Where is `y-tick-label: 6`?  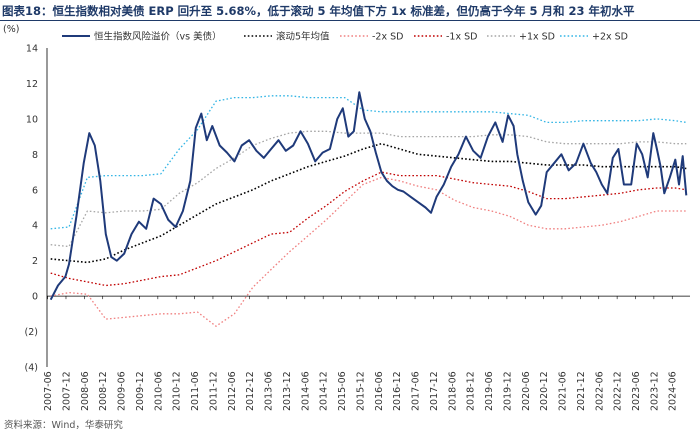 y-tick-label: 6 is located at coordinates (35, 190).